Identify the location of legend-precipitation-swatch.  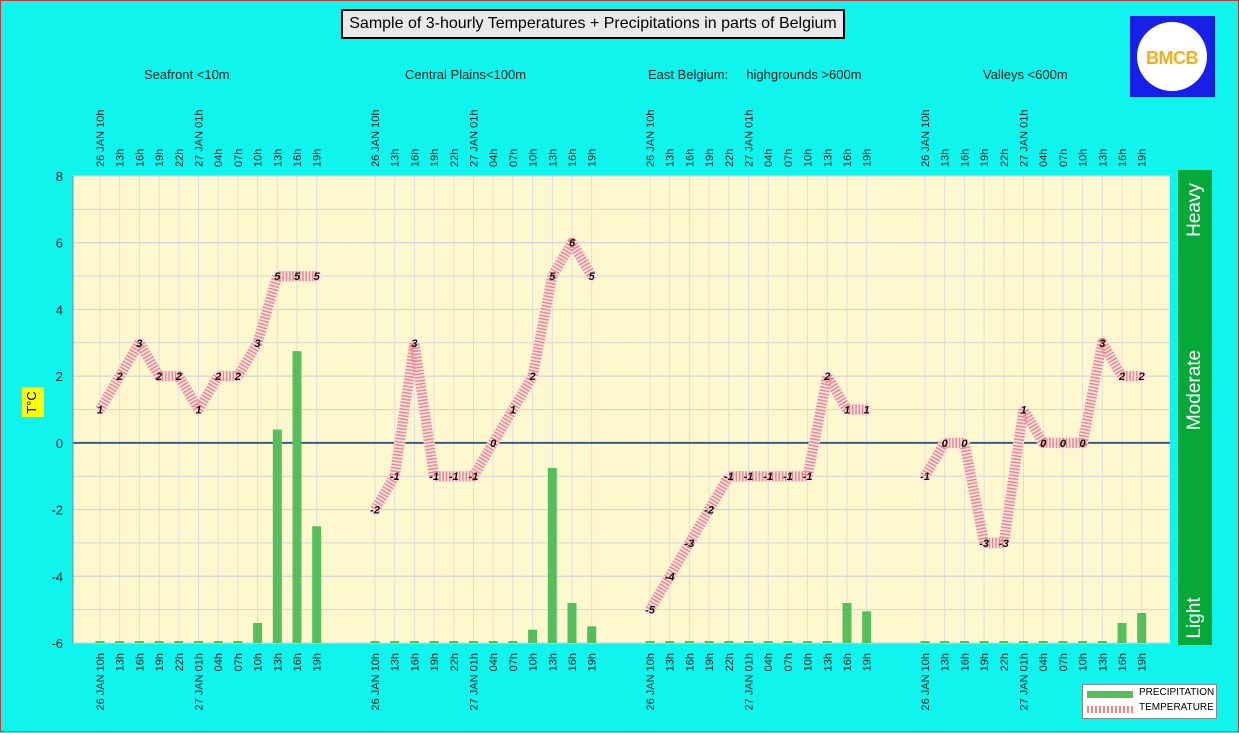
(1110, 694).